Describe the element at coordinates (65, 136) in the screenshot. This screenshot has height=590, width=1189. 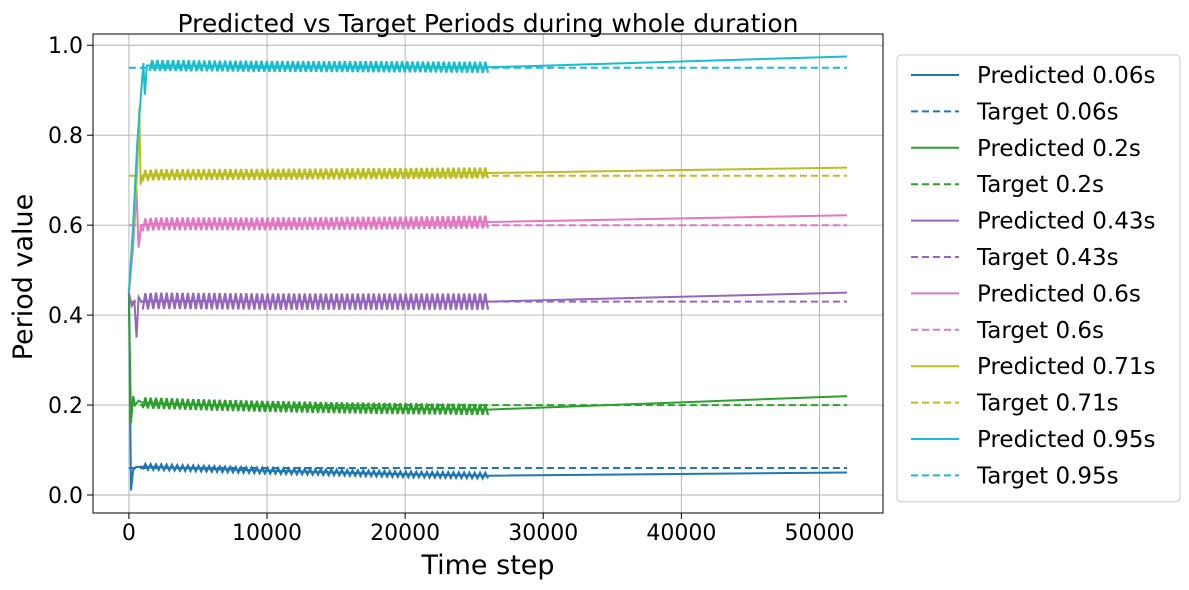
I see `y-tick-label: 0.8` at that location.